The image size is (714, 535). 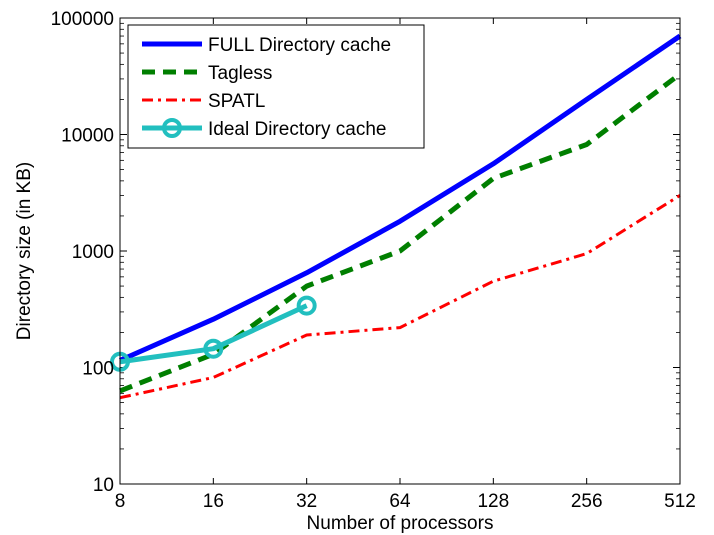 What do you see at coordinates (299, 45) in the screenshot?
I see `legend-label: FULL Directory cache` at bounding box center [299, 45].